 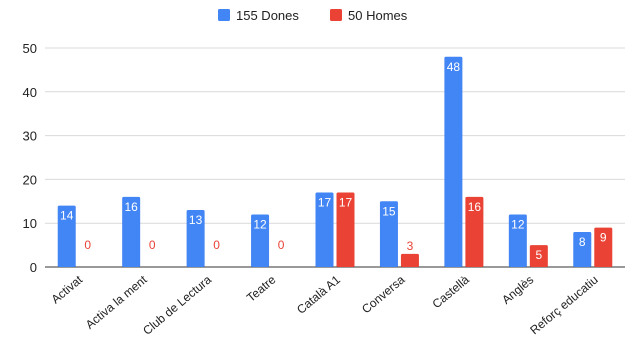 What do you see at coordinates (261, 288) in the screenshot?
I see `x-tick-label: Teatre` at bounding box center [261, 288].